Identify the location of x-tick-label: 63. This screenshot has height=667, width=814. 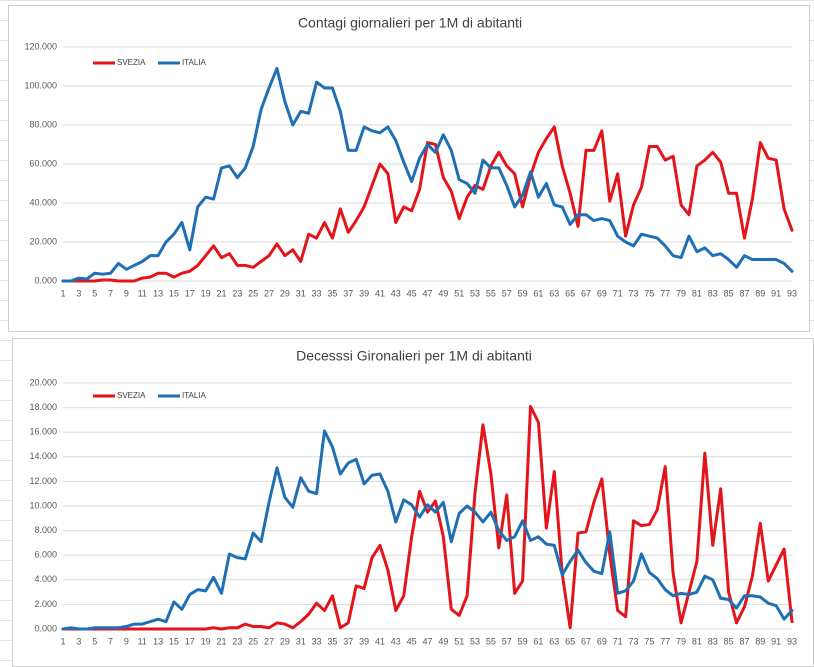
(554, 641).